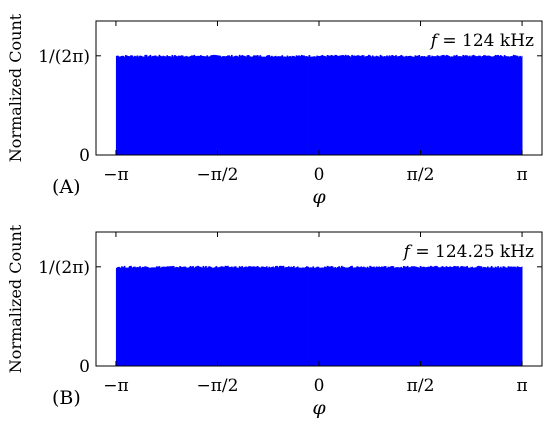  I want to click on x-tick-label: −π/2, so click(217, 175).